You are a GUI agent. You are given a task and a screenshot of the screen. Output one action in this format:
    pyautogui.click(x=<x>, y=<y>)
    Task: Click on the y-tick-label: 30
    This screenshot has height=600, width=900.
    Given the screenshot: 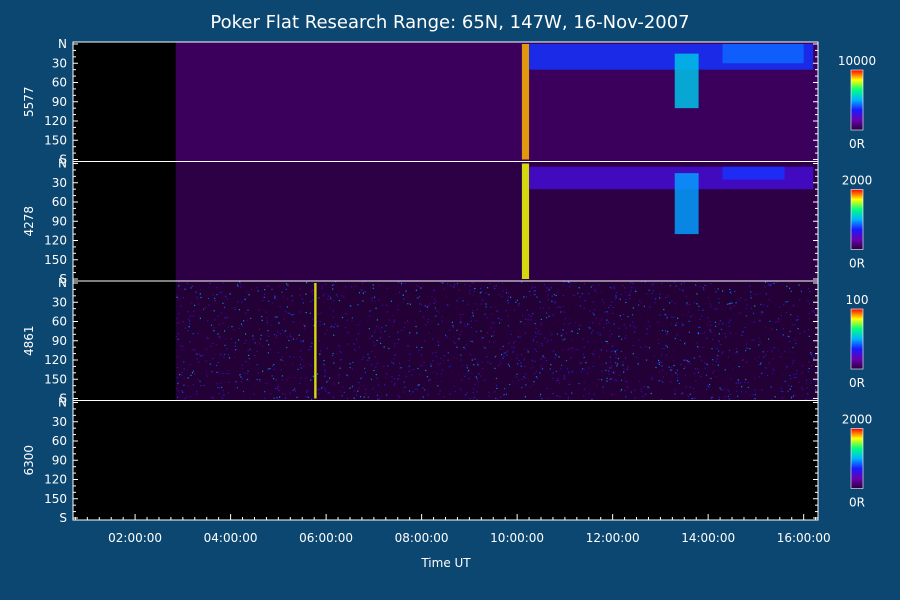 What is the action you would take?
    pyautogui.click(x=59, y=63)
    